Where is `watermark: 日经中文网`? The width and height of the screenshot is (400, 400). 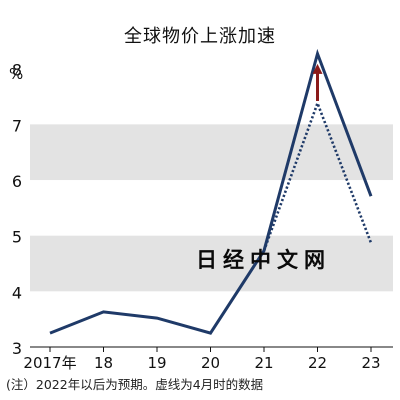 watermark: 日经中文网 is located at coordinates (263, 260).